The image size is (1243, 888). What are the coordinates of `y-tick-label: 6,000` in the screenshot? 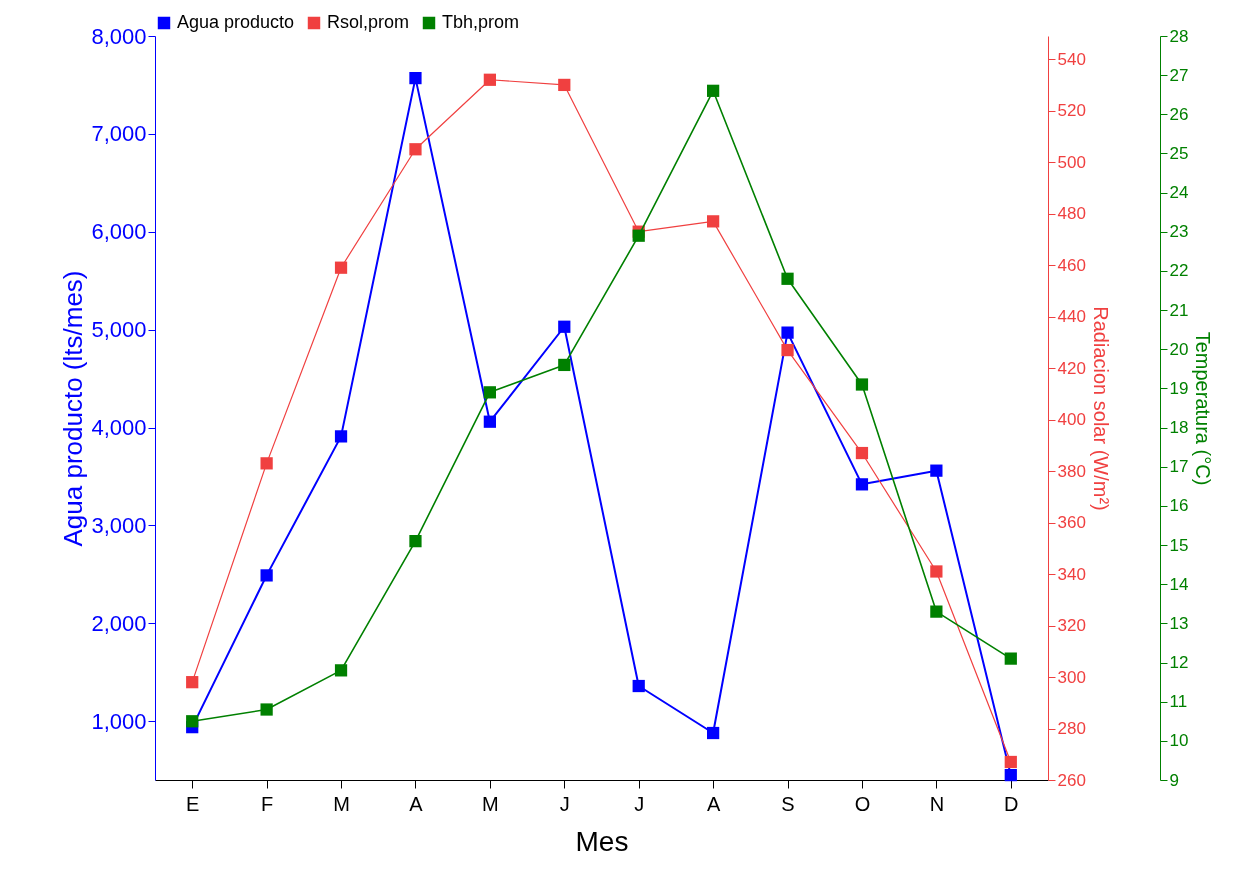 It's located at (119, 232).